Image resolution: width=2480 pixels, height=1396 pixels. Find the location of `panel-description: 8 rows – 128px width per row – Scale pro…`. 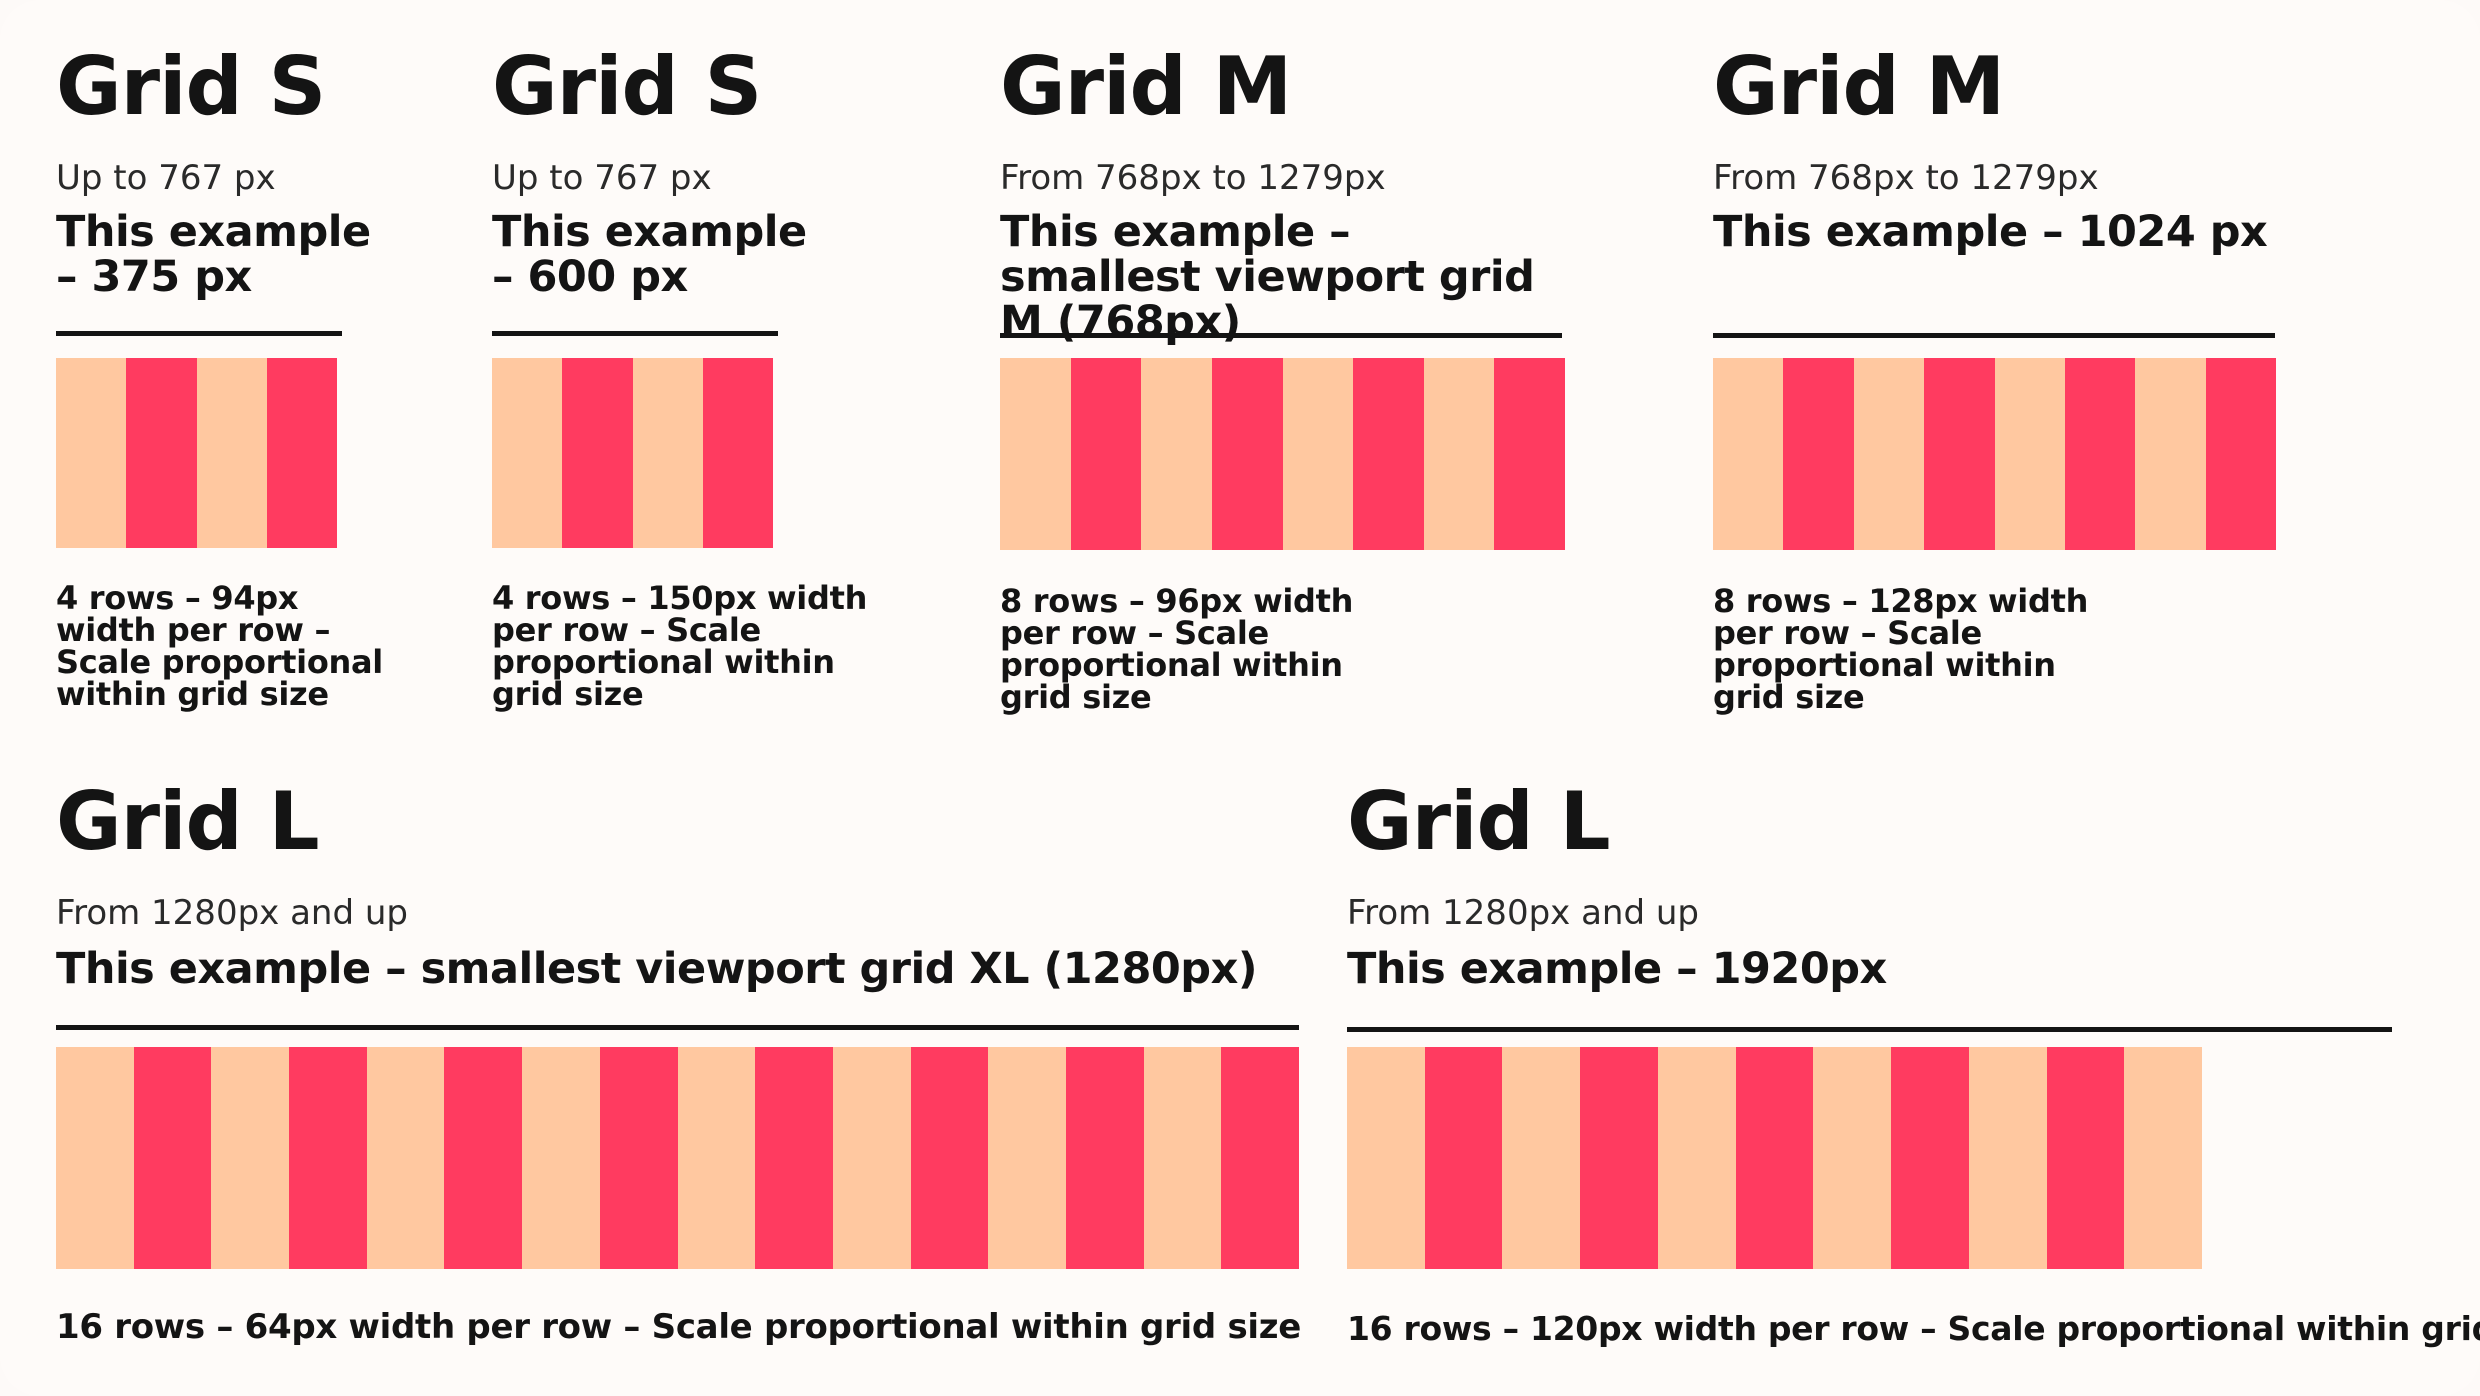

panel-description: 8 rows – 128px width per row – Scale pro… is located at coordinates (1901, 649).